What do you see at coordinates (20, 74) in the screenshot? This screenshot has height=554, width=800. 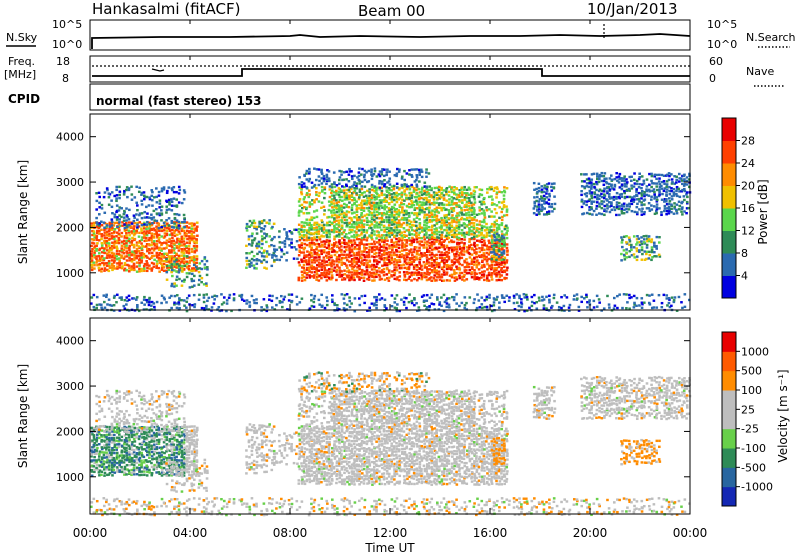 I see `freq-label-2: [MHz]` at bounding box center [20, 74].